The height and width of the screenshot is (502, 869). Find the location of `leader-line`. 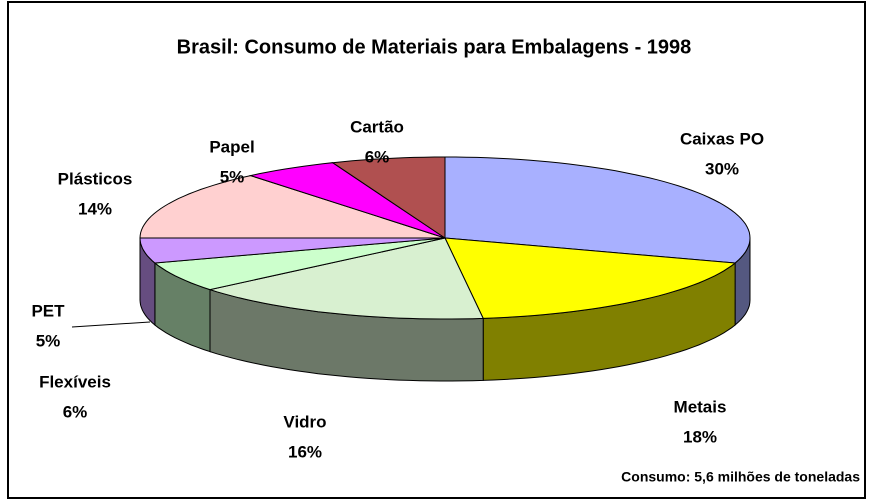

leader-line is located at coordinates (111, 324).